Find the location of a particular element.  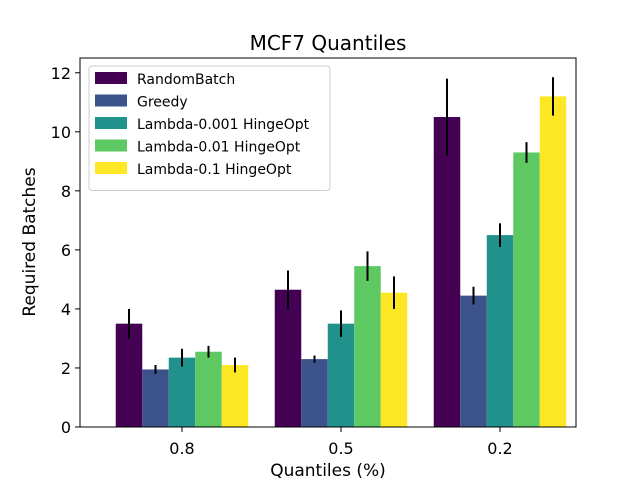

x-tick-label: 0.5 is located at coordinates (340, 448).